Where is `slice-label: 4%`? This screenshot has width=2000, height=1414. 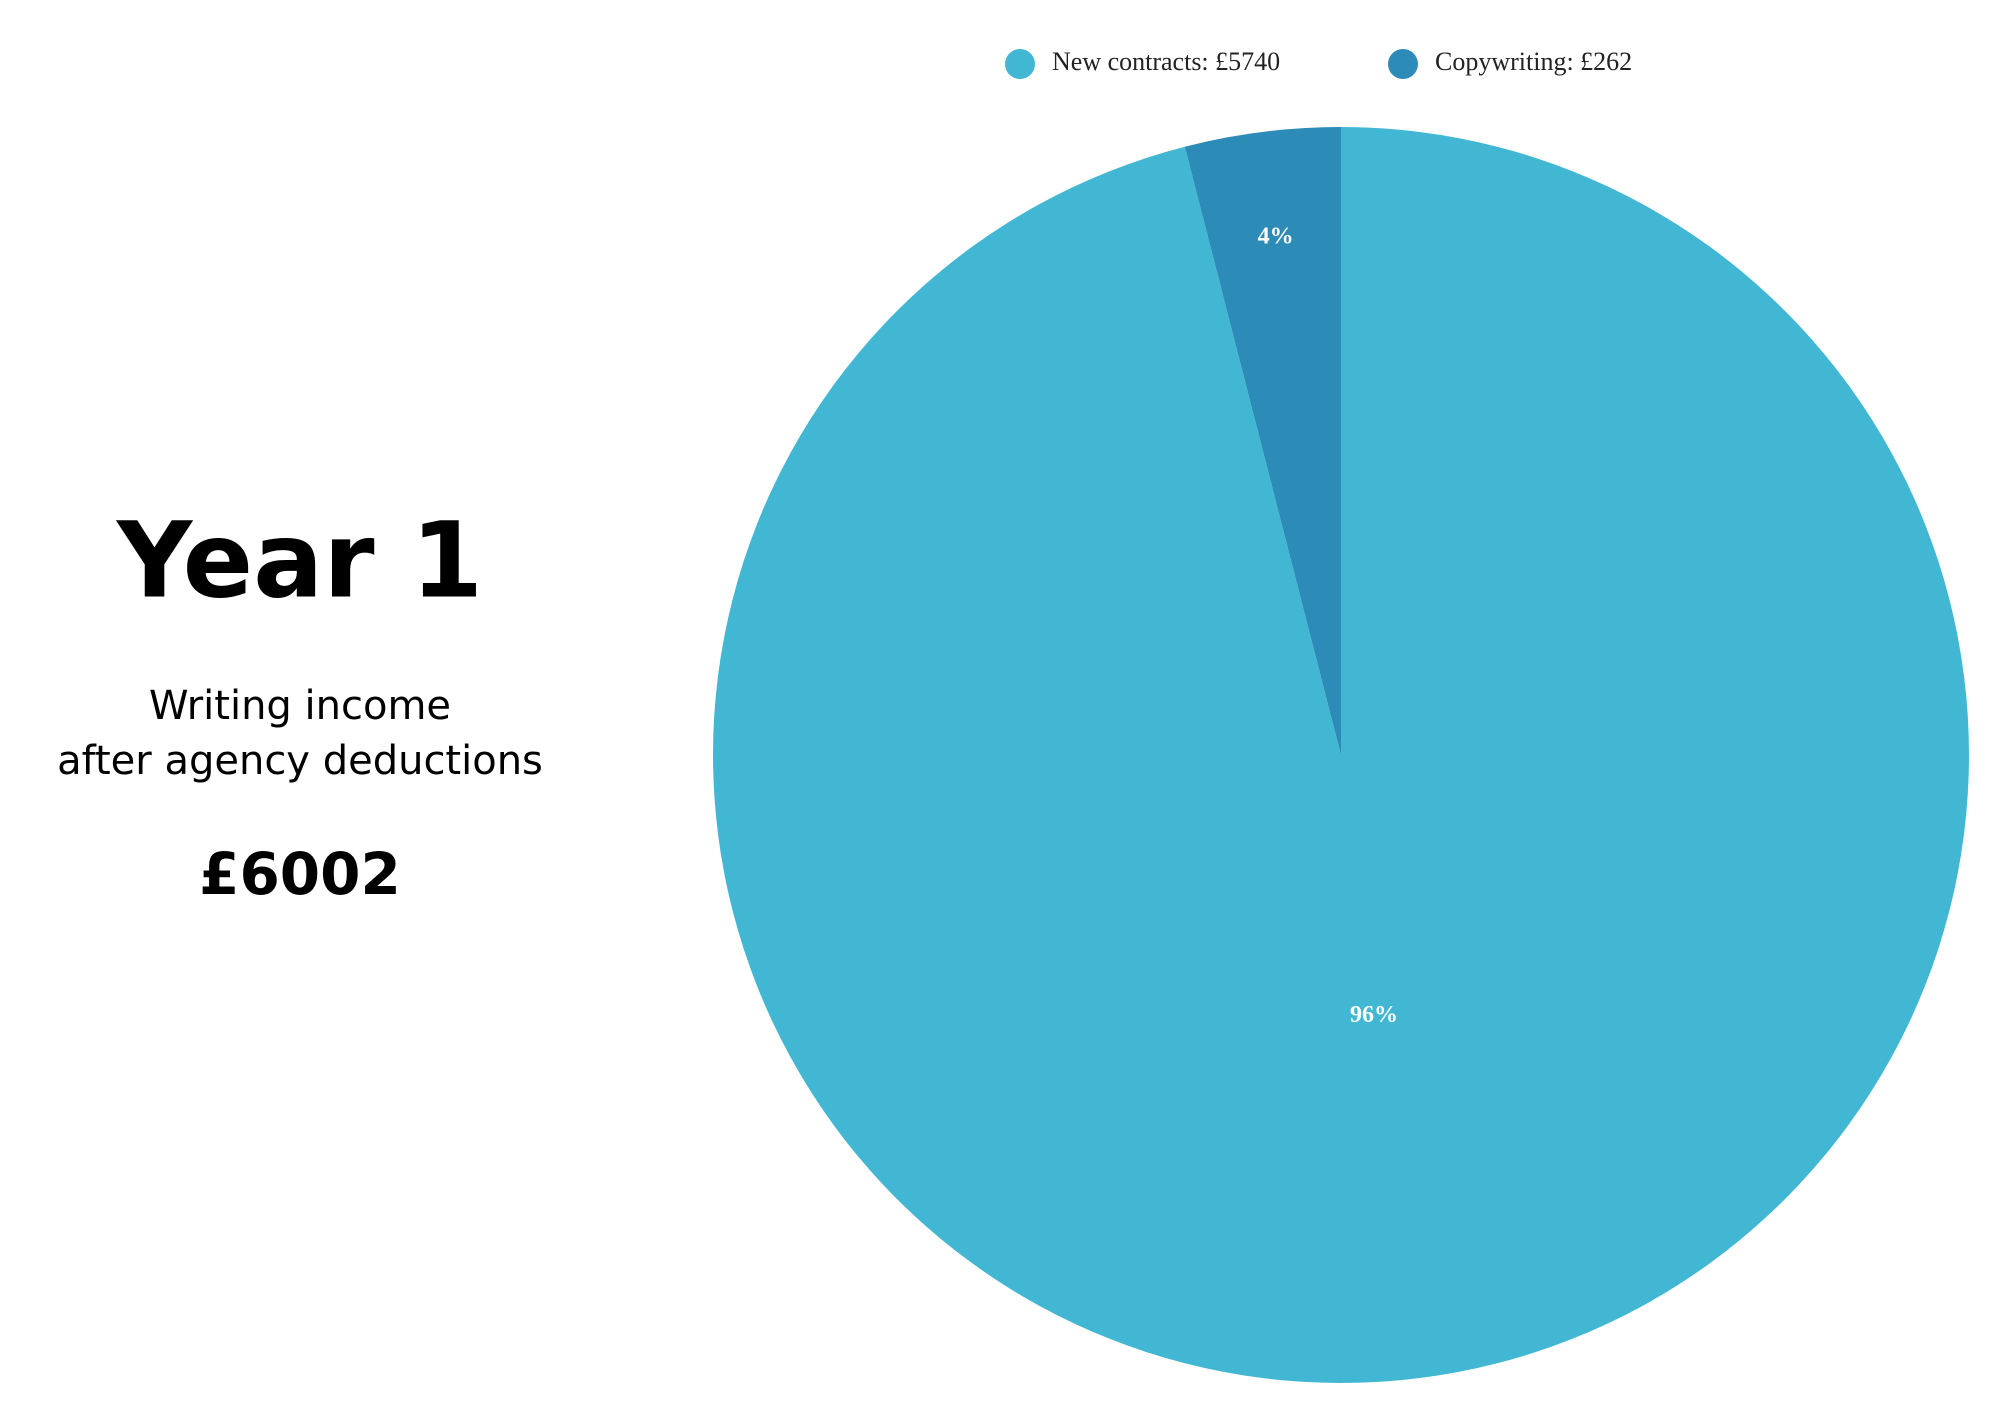 slice-label: 4% is located at coordinates (1276, 236).